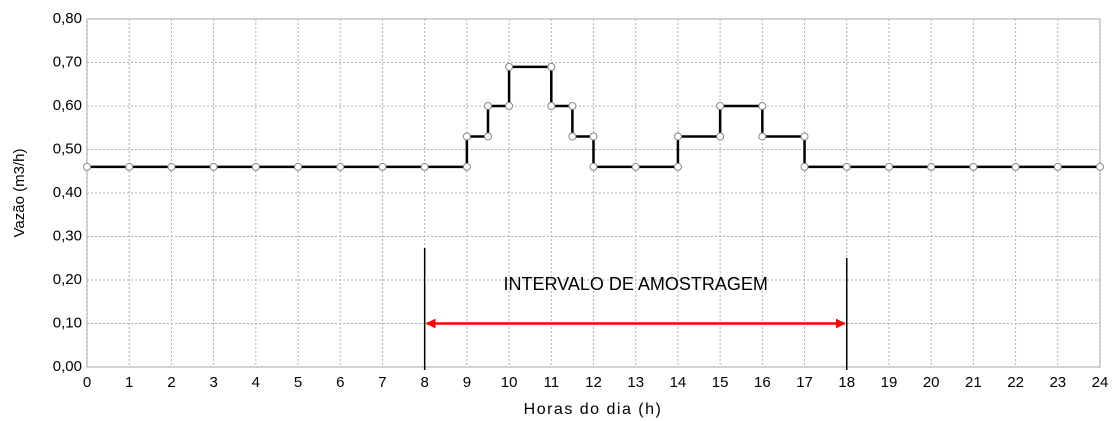 The height and width of the screenshot is (421, 1115). What do you see at coordinates (889, 382) in the screenshot?
I see `x-tick-label: 19` at bounding box center [889, 382].